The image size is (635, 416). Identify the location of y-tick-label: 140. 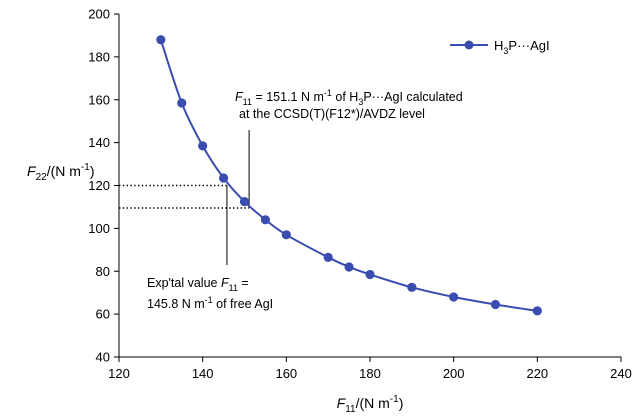
(99, 142).